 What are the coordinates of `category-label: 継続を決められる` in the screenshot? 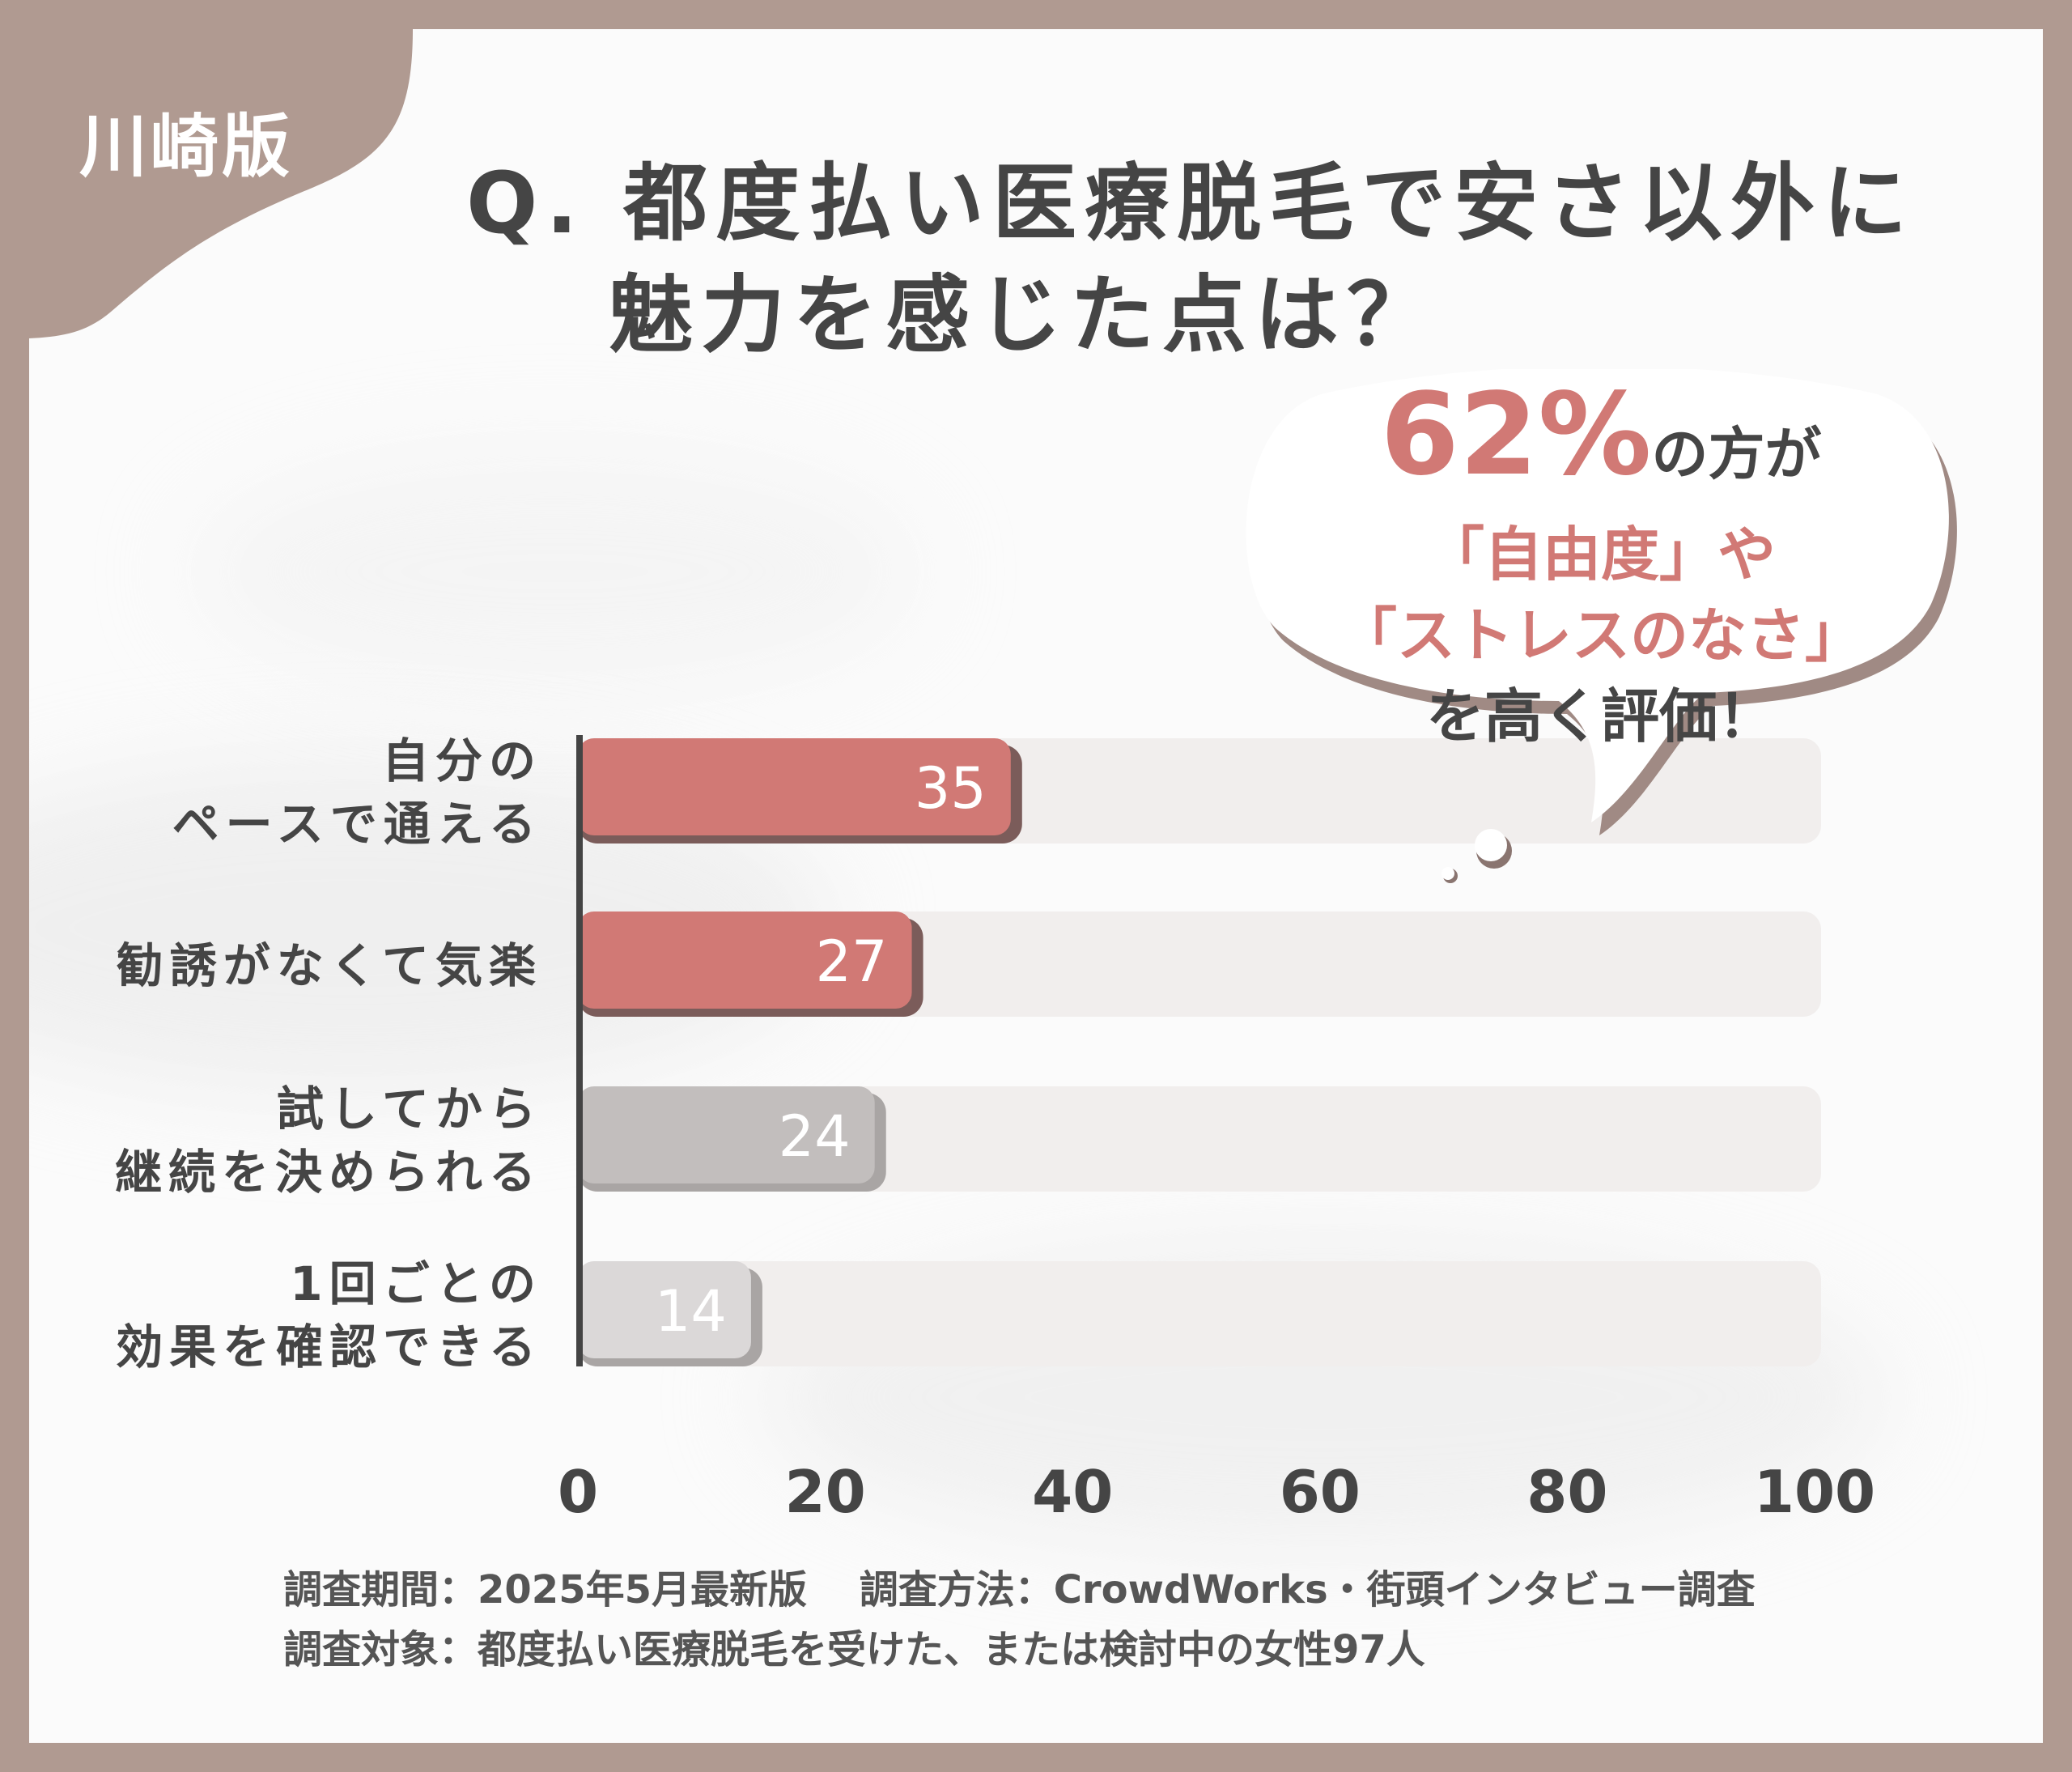 It's located at (328, 1173).